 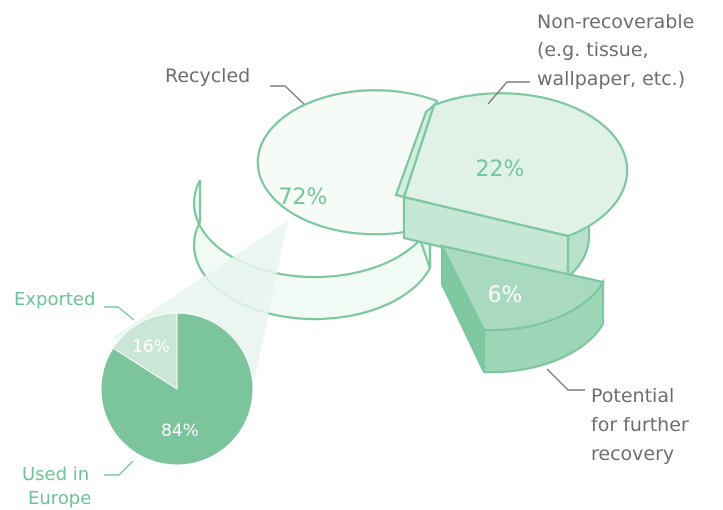 I want to click on label-non-recoverable-2: (e.g. tissue,, so click(x=593, y=50).